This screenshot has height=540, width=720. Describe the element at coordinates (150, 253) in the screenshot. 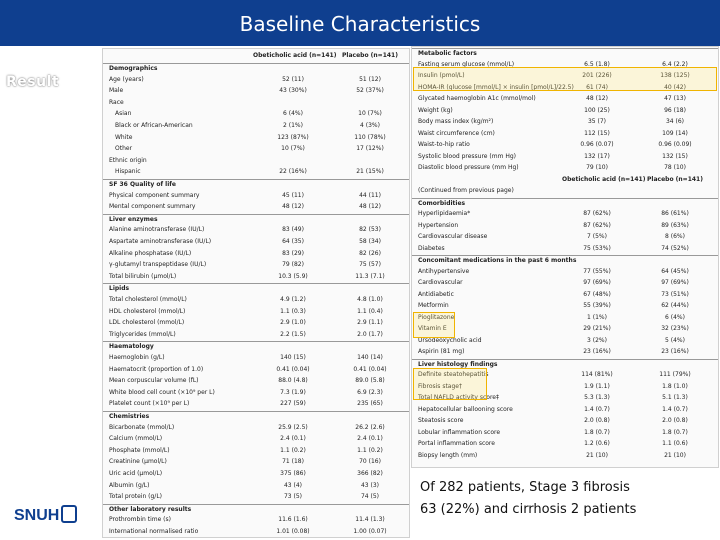

I see `row-label: Alkaline phosphatase (IU/L)` at that location.